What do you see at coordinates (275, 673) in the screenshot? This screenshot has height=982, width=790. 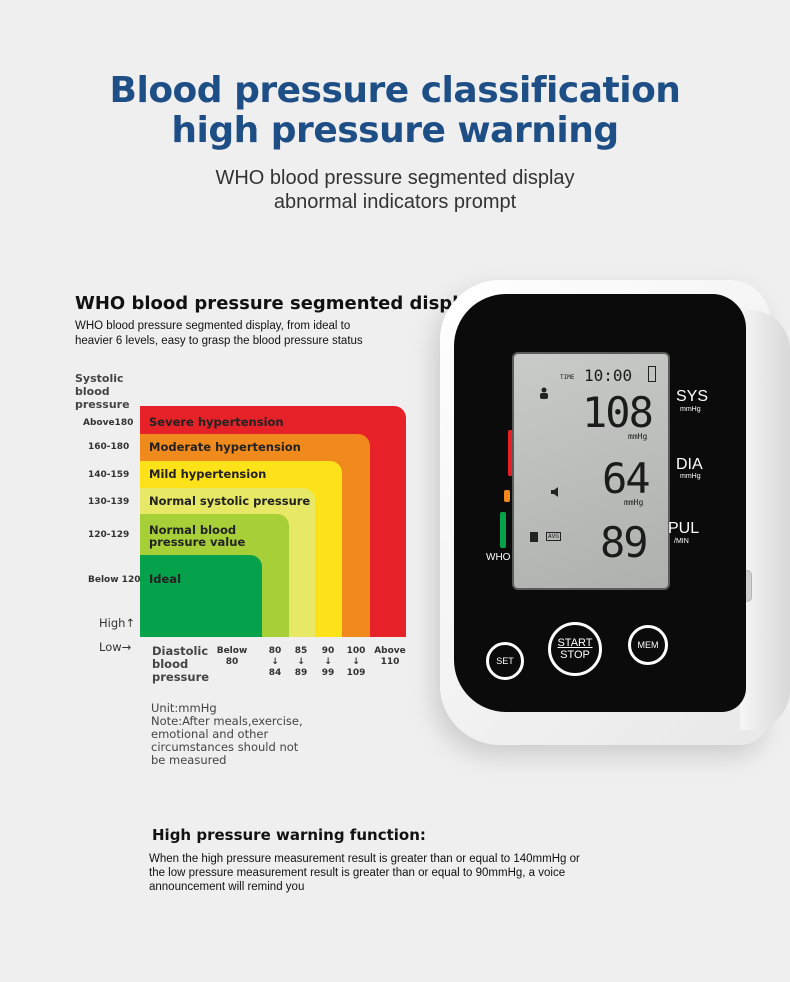 I see `x-tick-line: 84` at bounding box center [275, 673].